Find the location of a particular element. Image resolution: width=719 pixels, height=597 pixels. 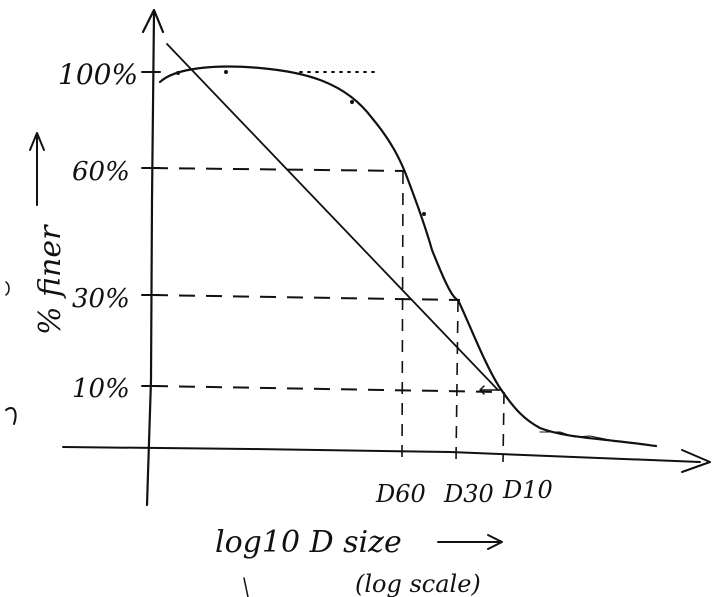

y-tick-label-100: 100% is located at coordinates (98, 74).